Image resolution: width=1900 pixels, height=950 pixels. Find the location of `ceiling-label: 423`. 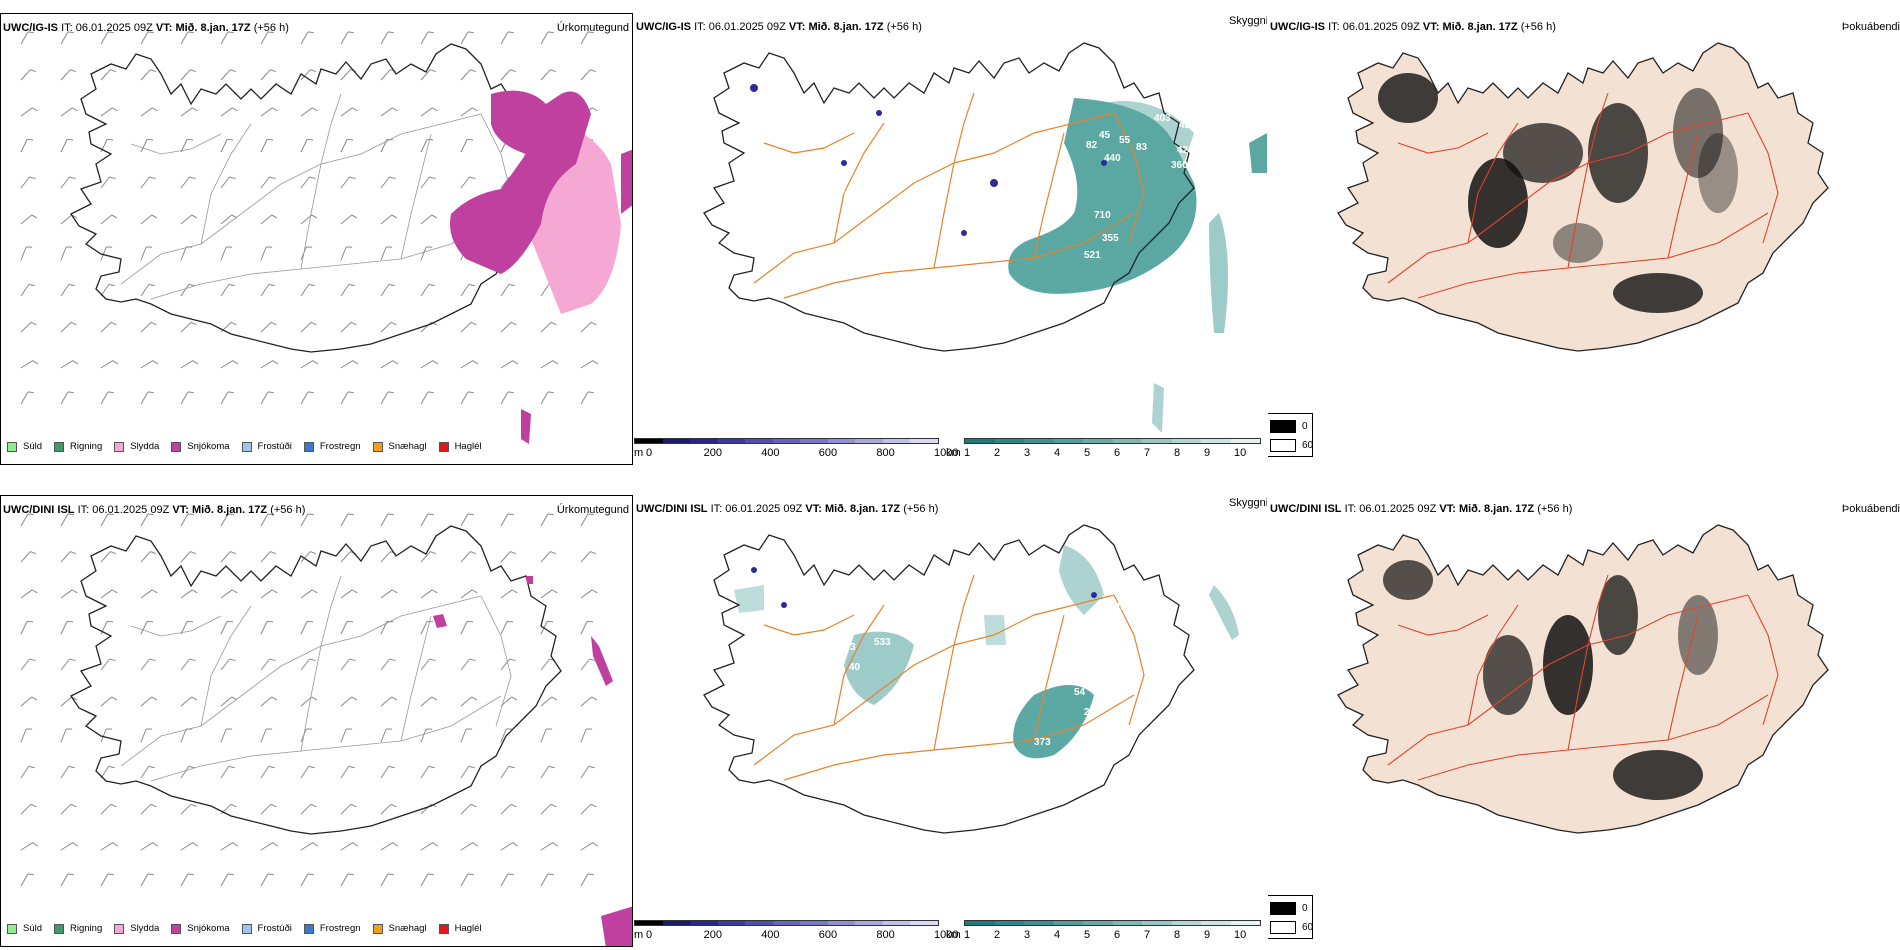

ceiling-label: 423 is located at coordinates (1185, 150).